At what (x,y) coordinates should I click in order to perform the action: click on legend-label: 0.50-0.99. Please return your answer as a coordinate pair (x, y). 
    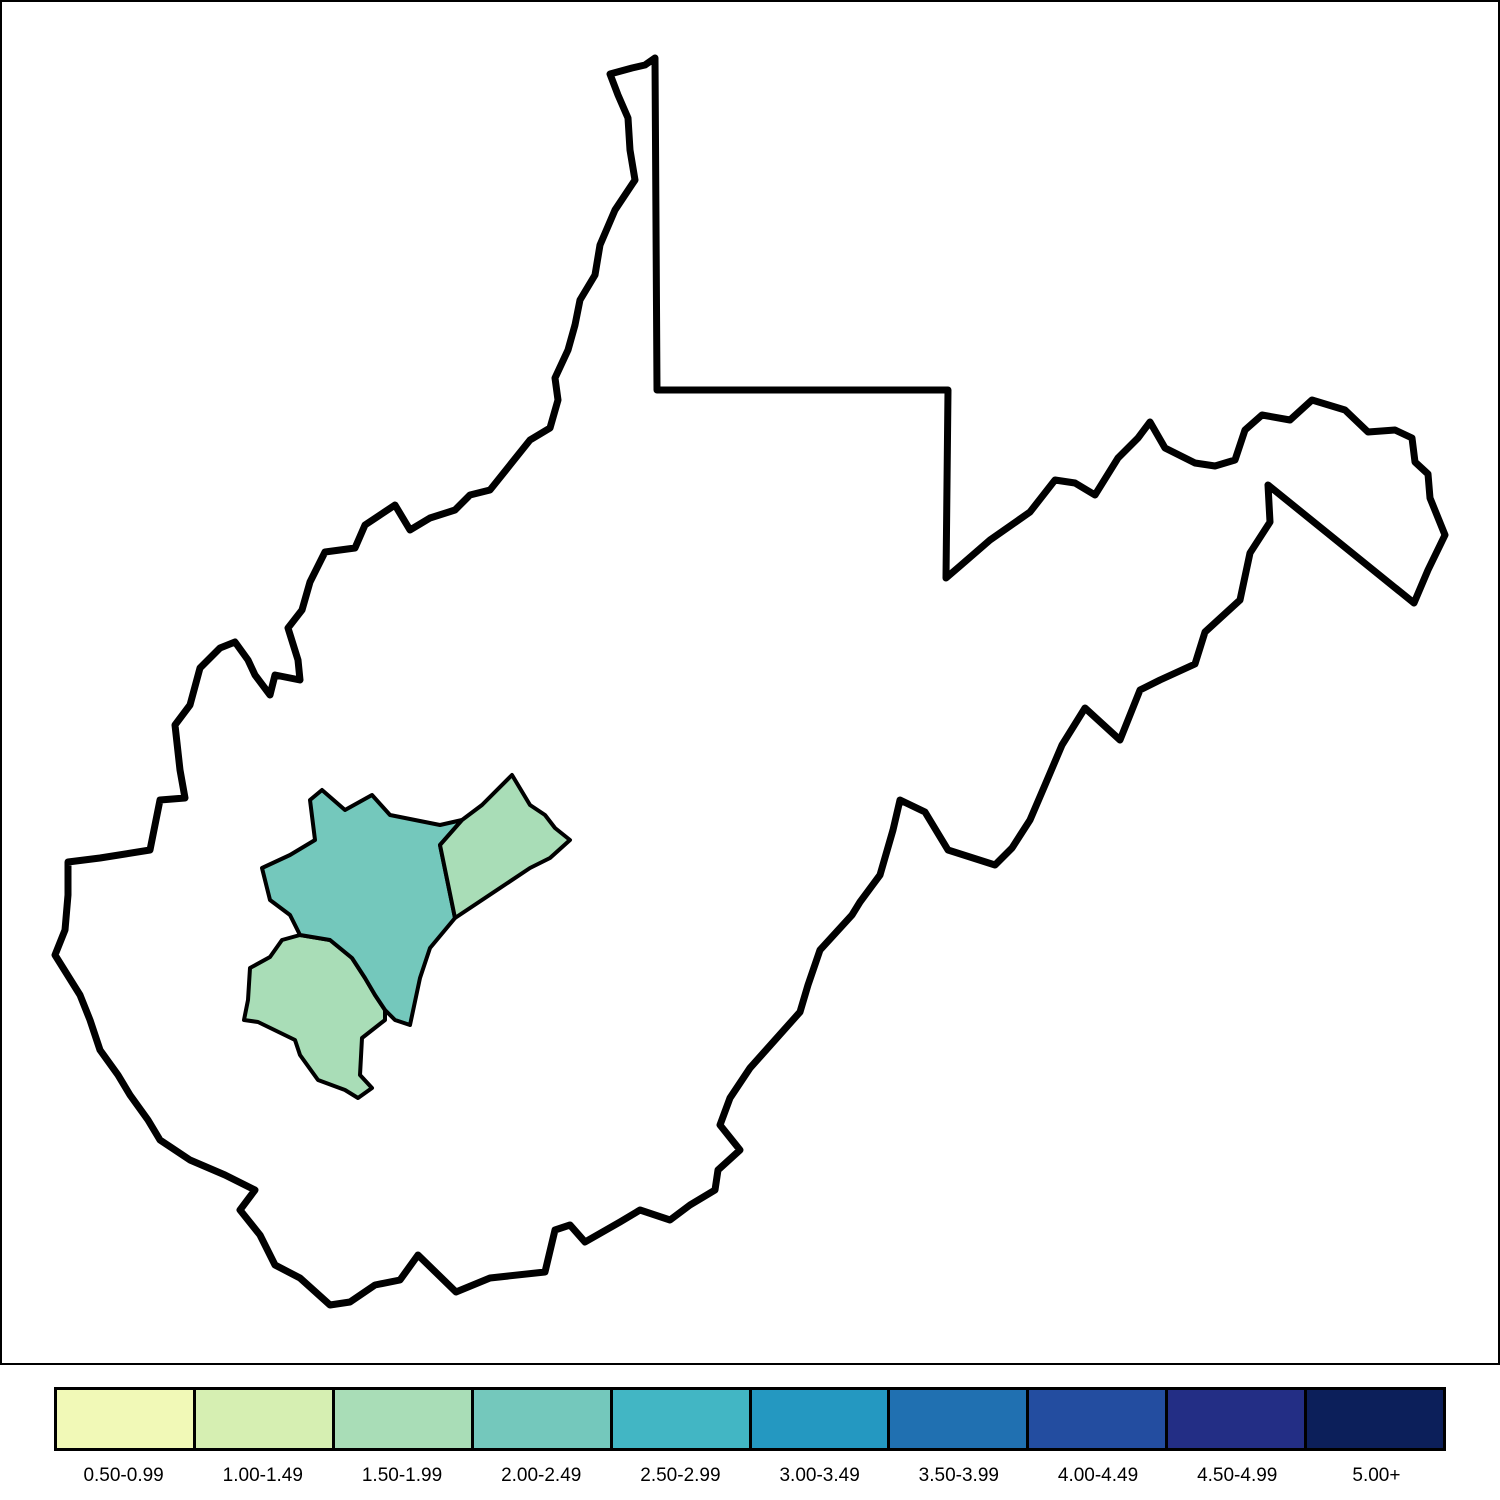
    Looking at the image, I should click on (123, 1475).